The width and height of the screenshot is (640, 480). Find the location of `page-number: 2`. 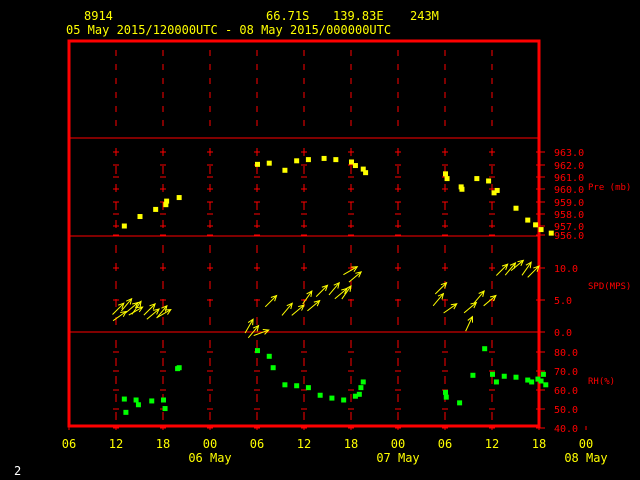

page-number: 2 is located at coordinates (18, 471).